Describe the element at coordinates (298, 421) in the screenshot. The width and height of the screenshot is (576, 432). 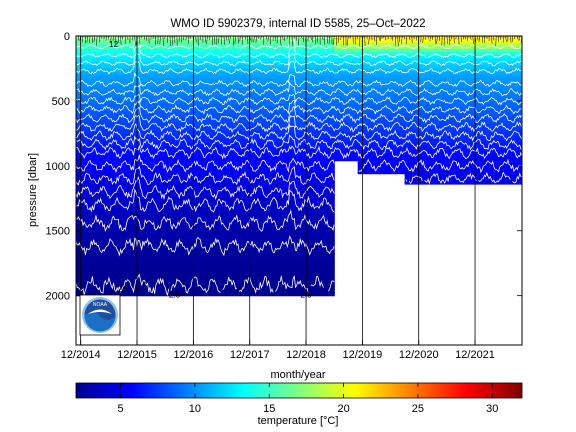
I see `colorbar-label: temperature [°C]` at that location.